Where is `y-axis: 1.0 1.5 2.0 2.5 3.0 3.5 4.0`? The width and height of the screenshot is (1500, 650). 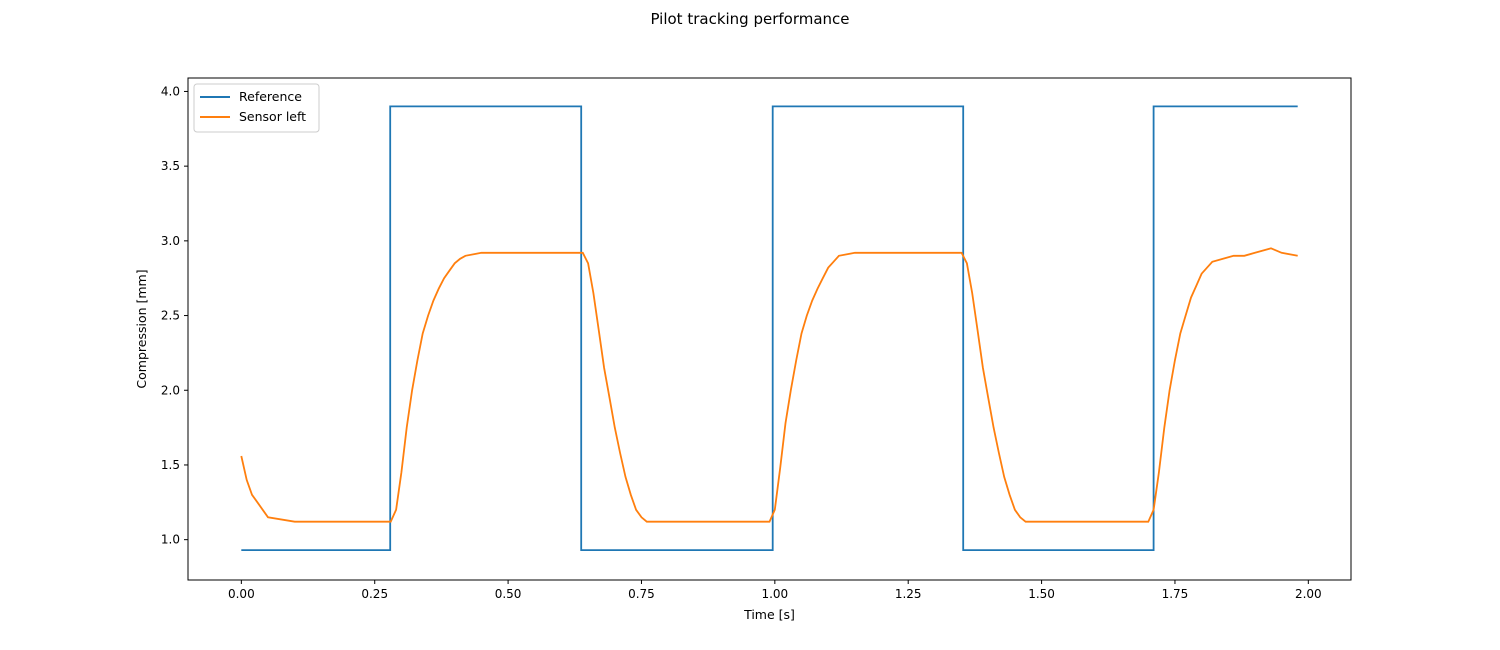
y-axis: 1.0 1.5 2.0 2.5 3.0 3.5 4.0 is located at coordinates (174, 315).